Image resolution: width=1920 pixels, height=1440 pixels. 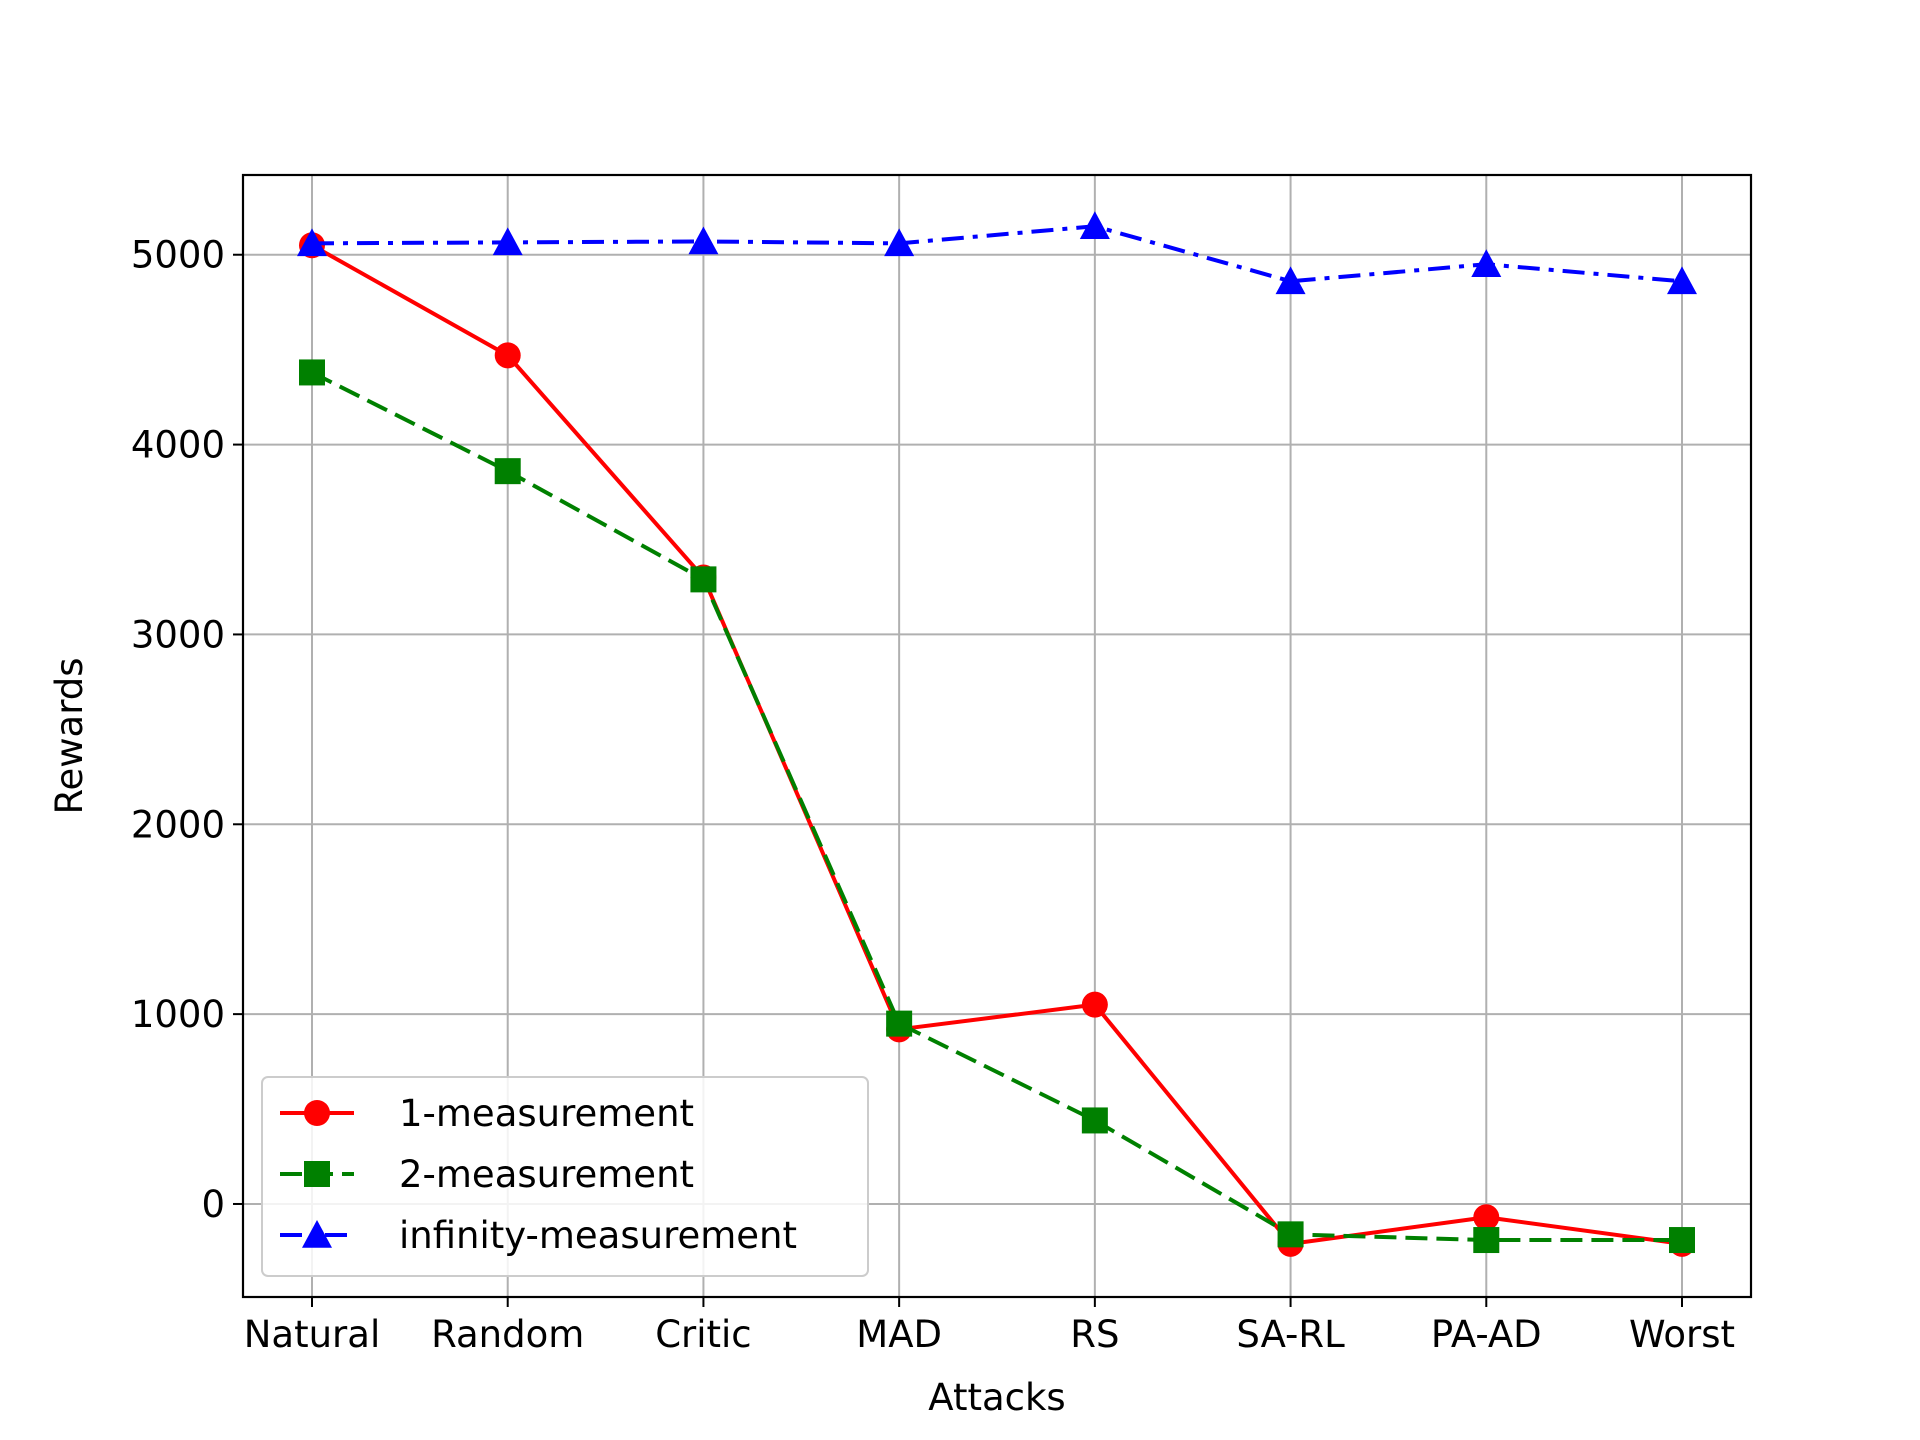 I want to click on x-tick-label: Random, so click(x=507, y=1334).